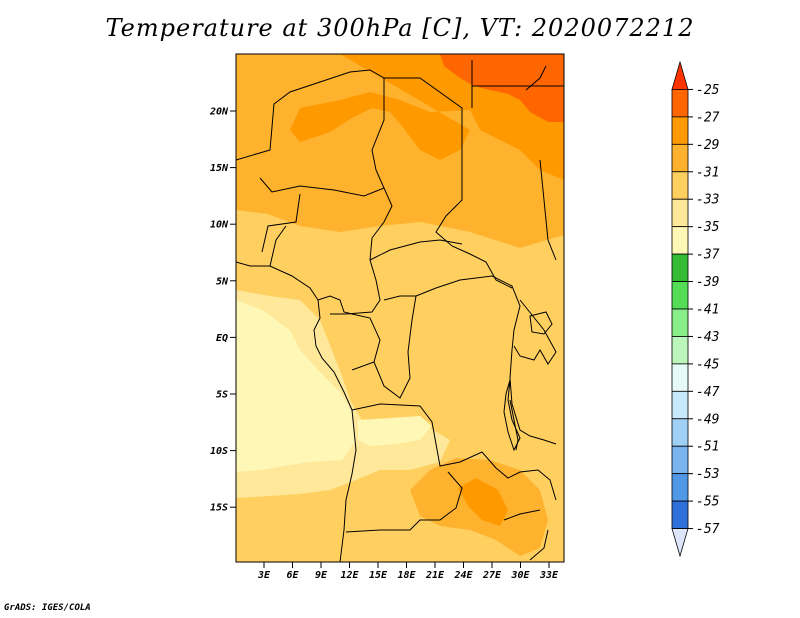 Image resolution: width=800 pixels, height=618 pixels. Describe the element at coordinates (549, 575) in the screenshot. I see `lon-tick-label: 33E` at that location.